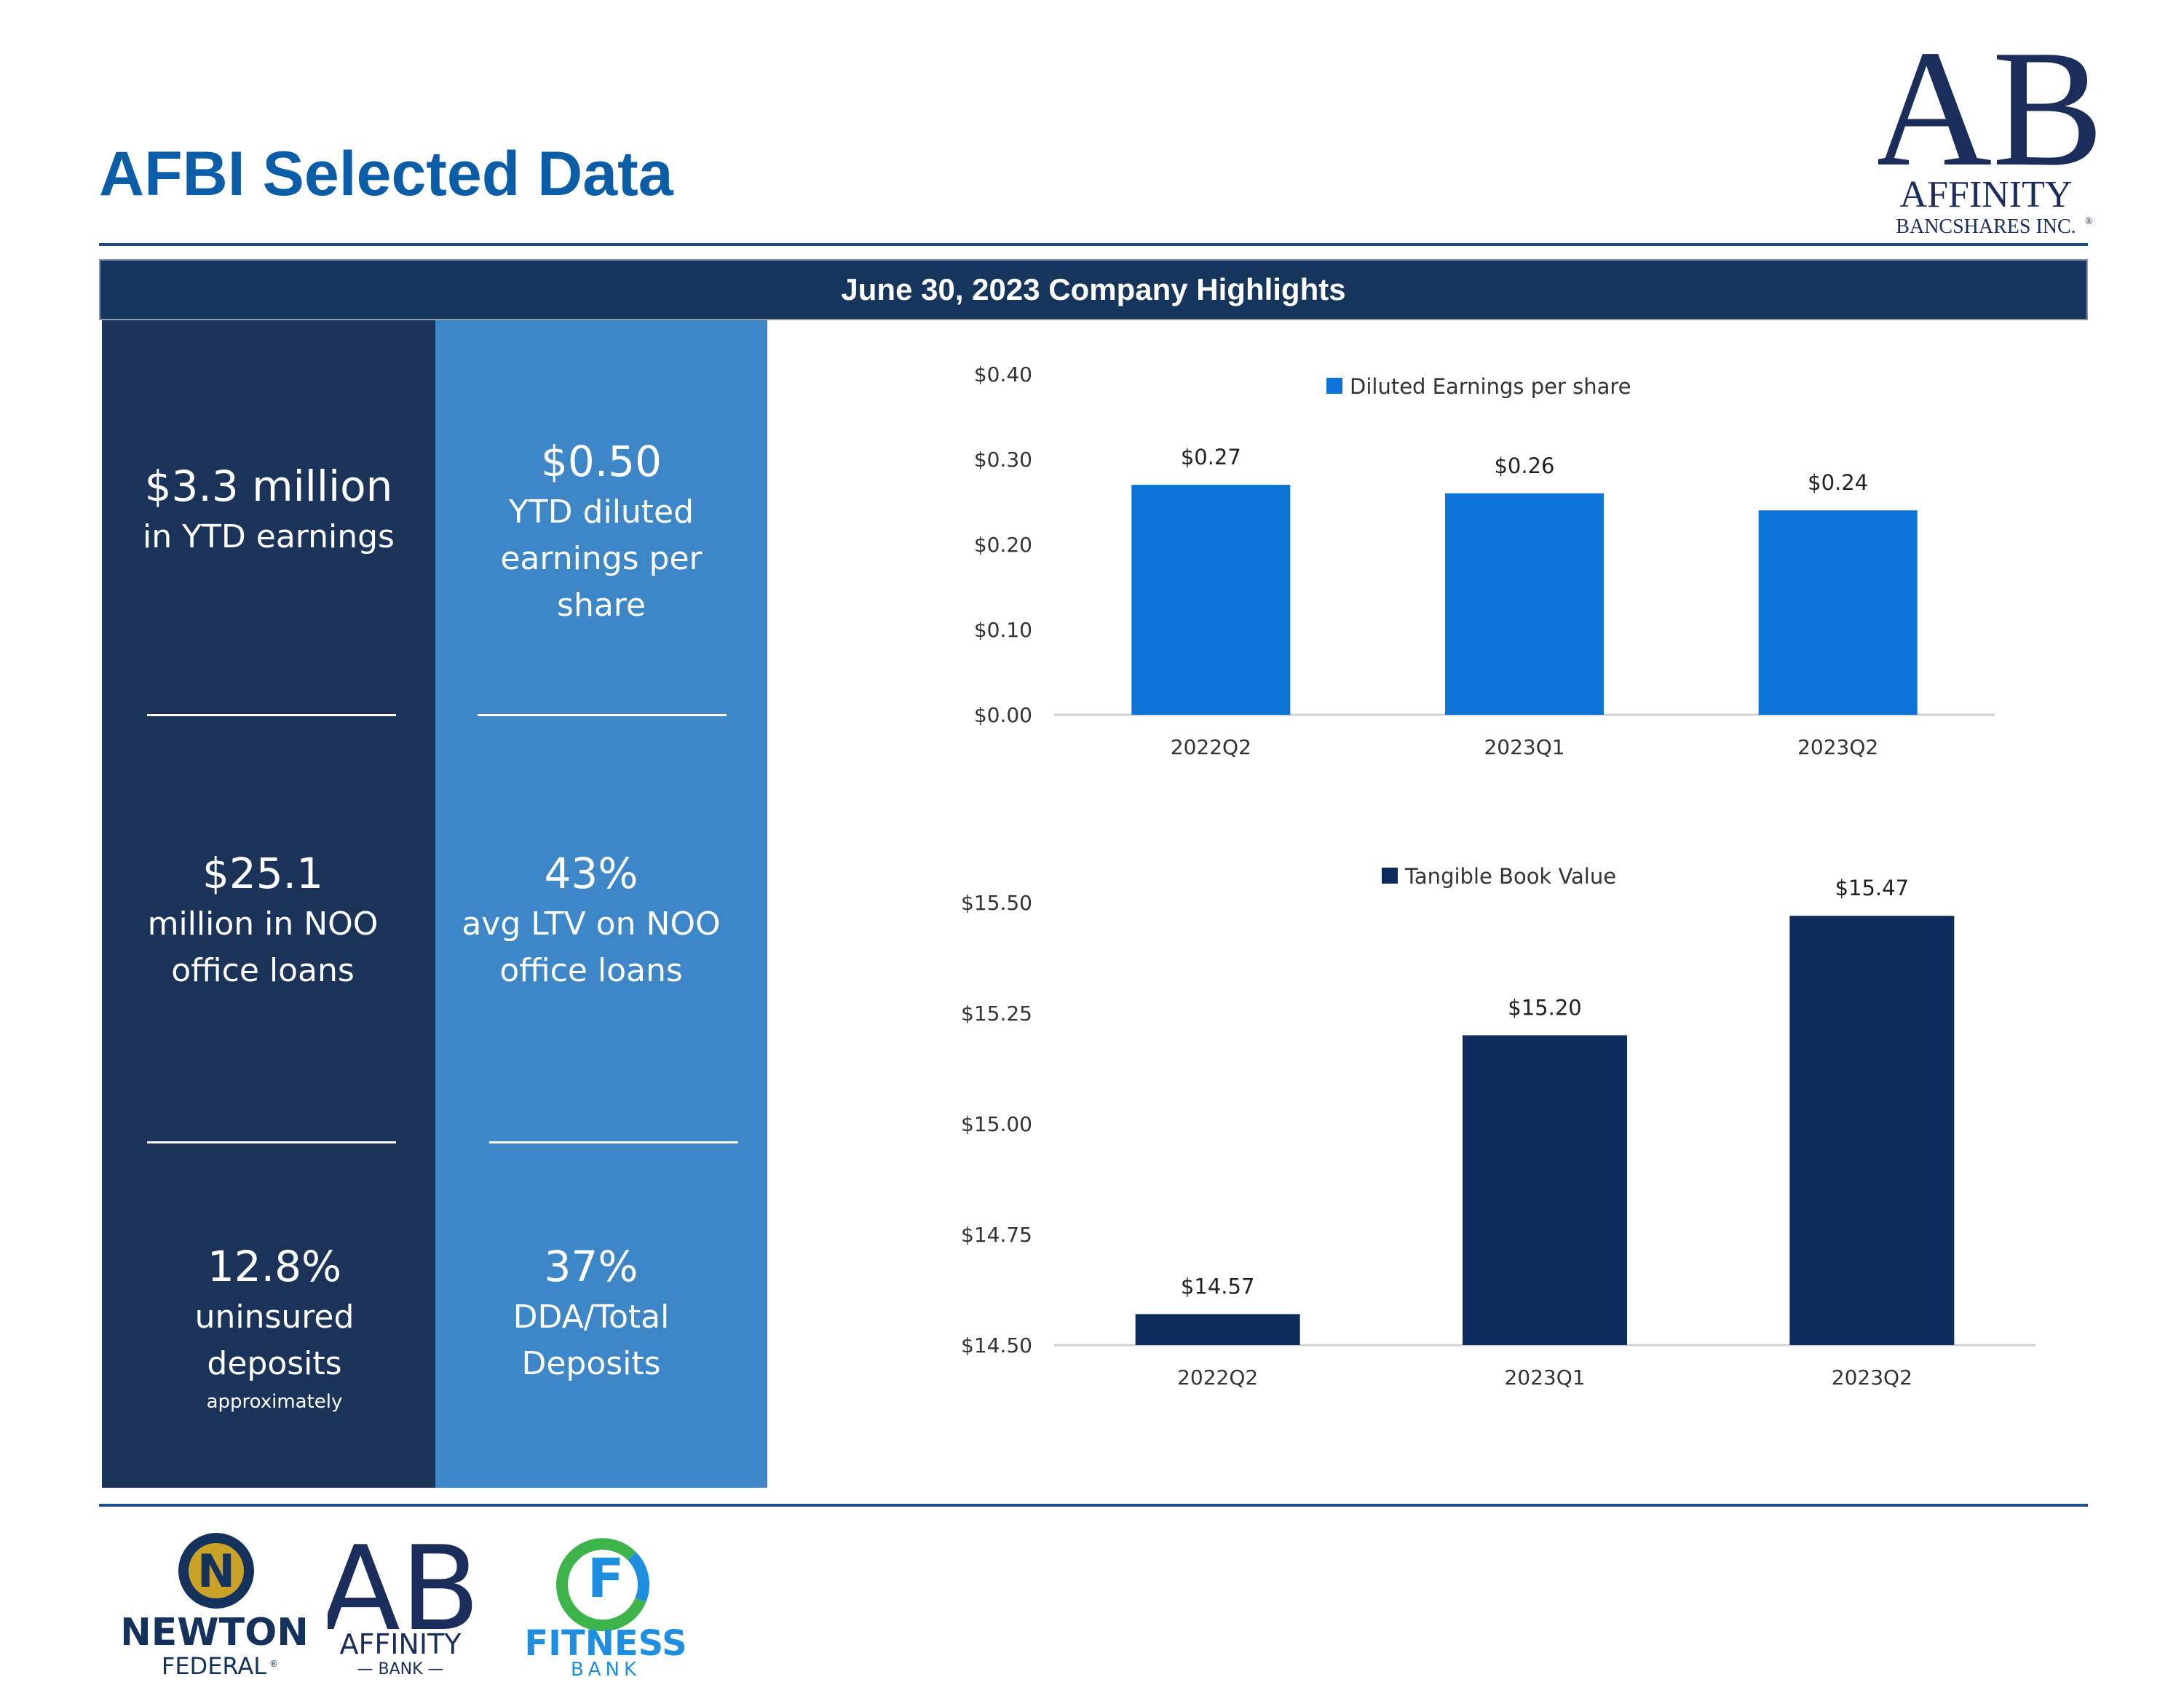 This screenshot has width=2184, height=1685. I want to click on stat-noo-office-loans: $25.1 million in NOO office loans, so click(263, 920).